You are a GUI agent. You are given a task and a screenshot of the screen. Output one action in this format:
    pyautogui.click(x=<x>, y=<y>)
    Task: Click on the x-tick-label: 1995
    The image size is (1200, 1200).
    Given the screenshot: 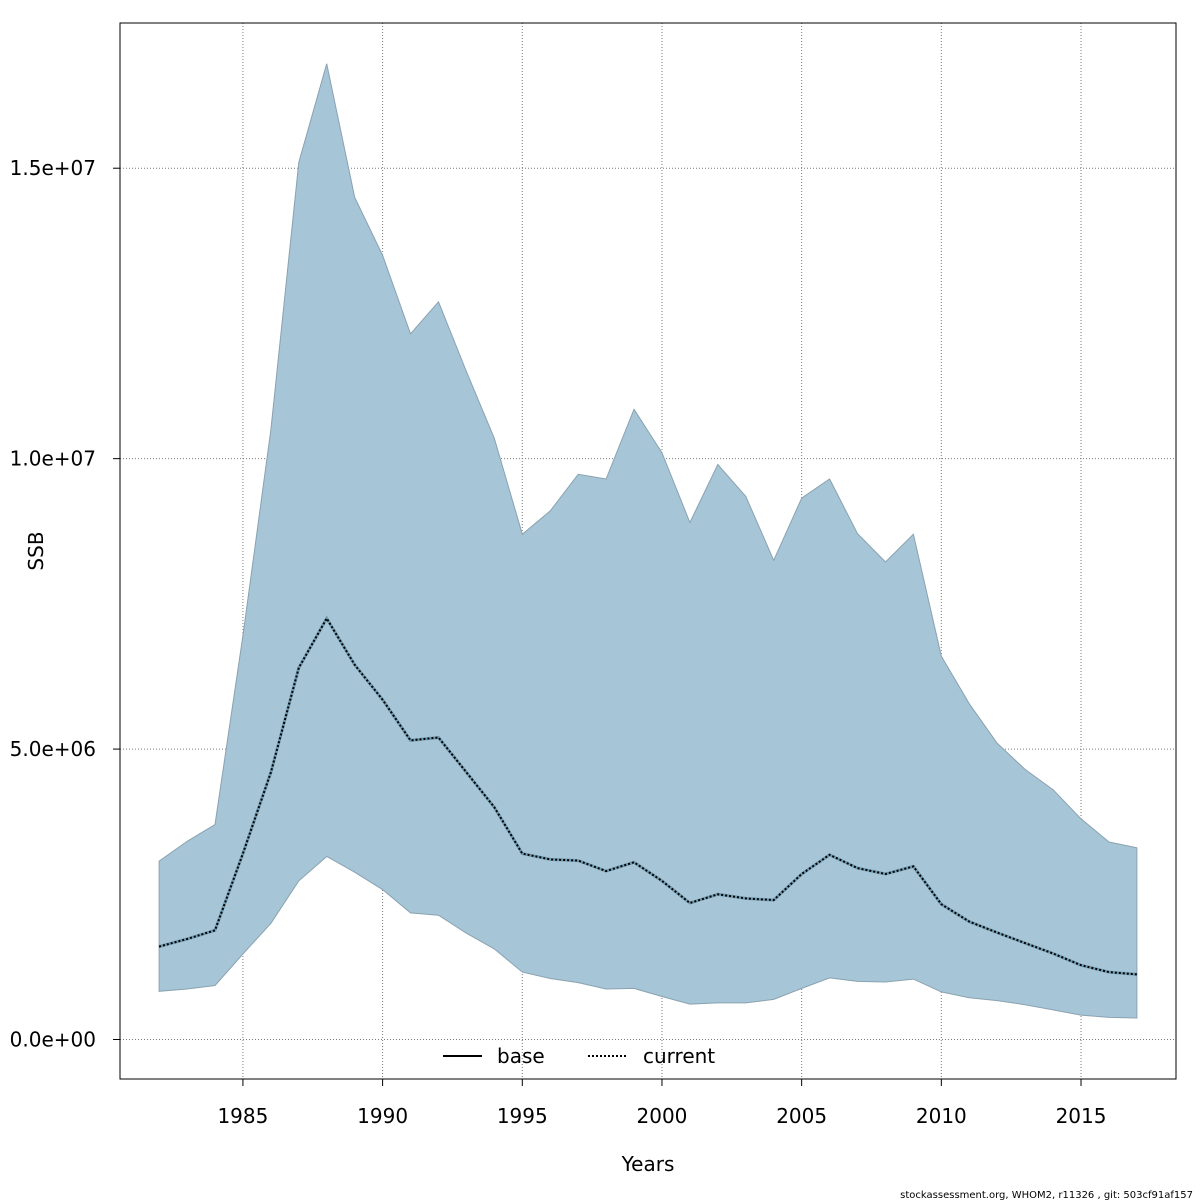 What is the action you would take?
    pyautogui.click(x=522, y=1116)
    